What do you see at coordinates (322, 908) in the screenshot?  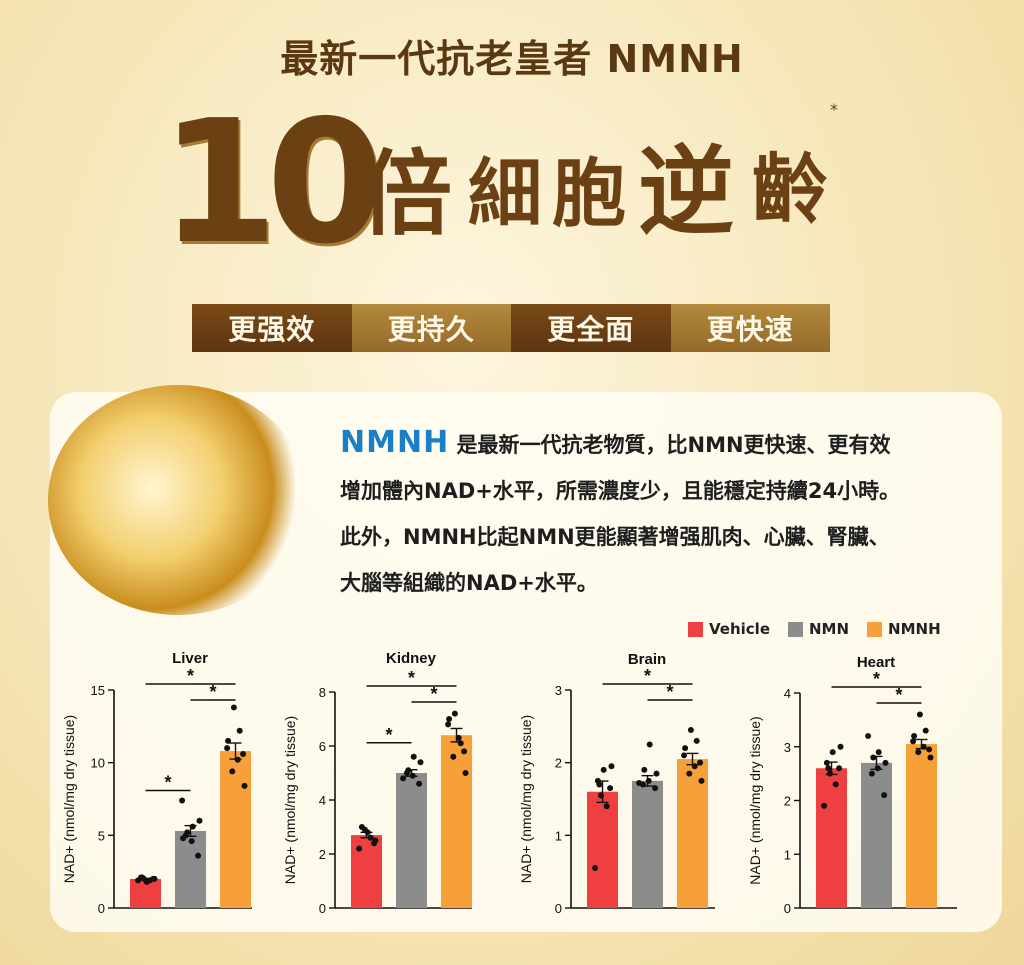 I see `y-tick-label-kidney: 0` at bounding box center [322, 908].